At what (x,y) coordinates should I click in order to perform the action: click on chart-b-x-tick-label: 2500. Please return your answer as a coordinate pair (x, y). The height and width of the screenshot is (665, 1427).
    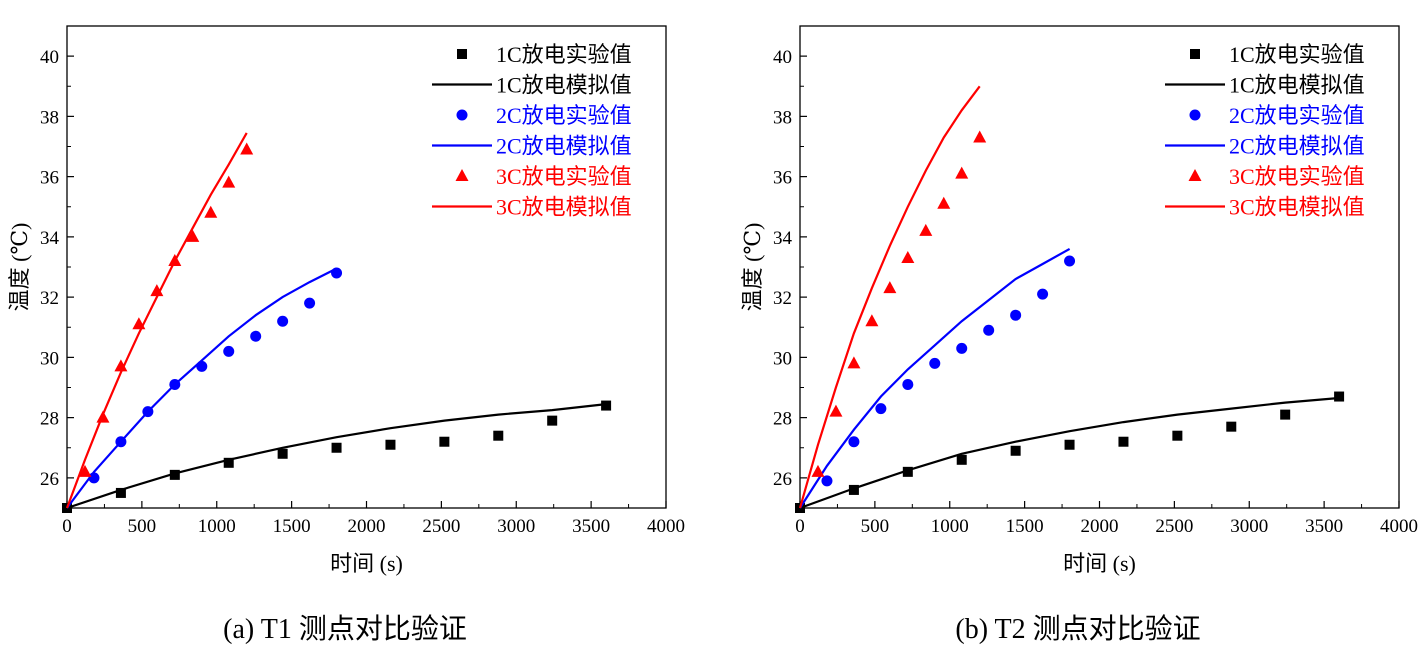
    Looking at the image, I should click on (1174, 526).